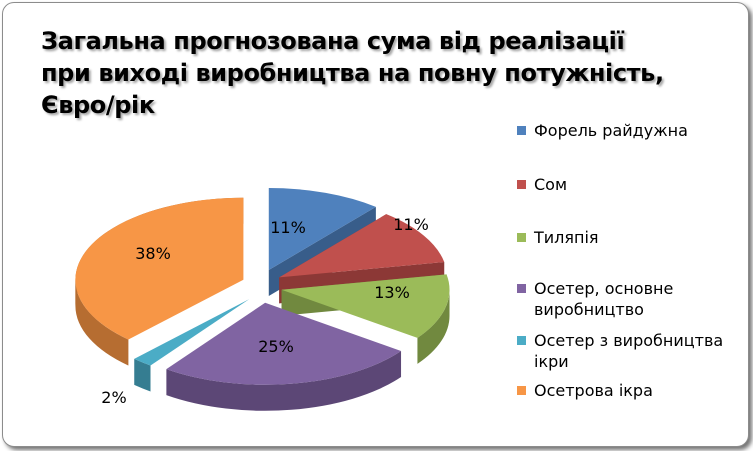 The height and width of the screenshot is (451, 753). Describe the element at coordinates (521, 288) in the screenshot. I see `legend-swatch-sturgeon-main` at that location.